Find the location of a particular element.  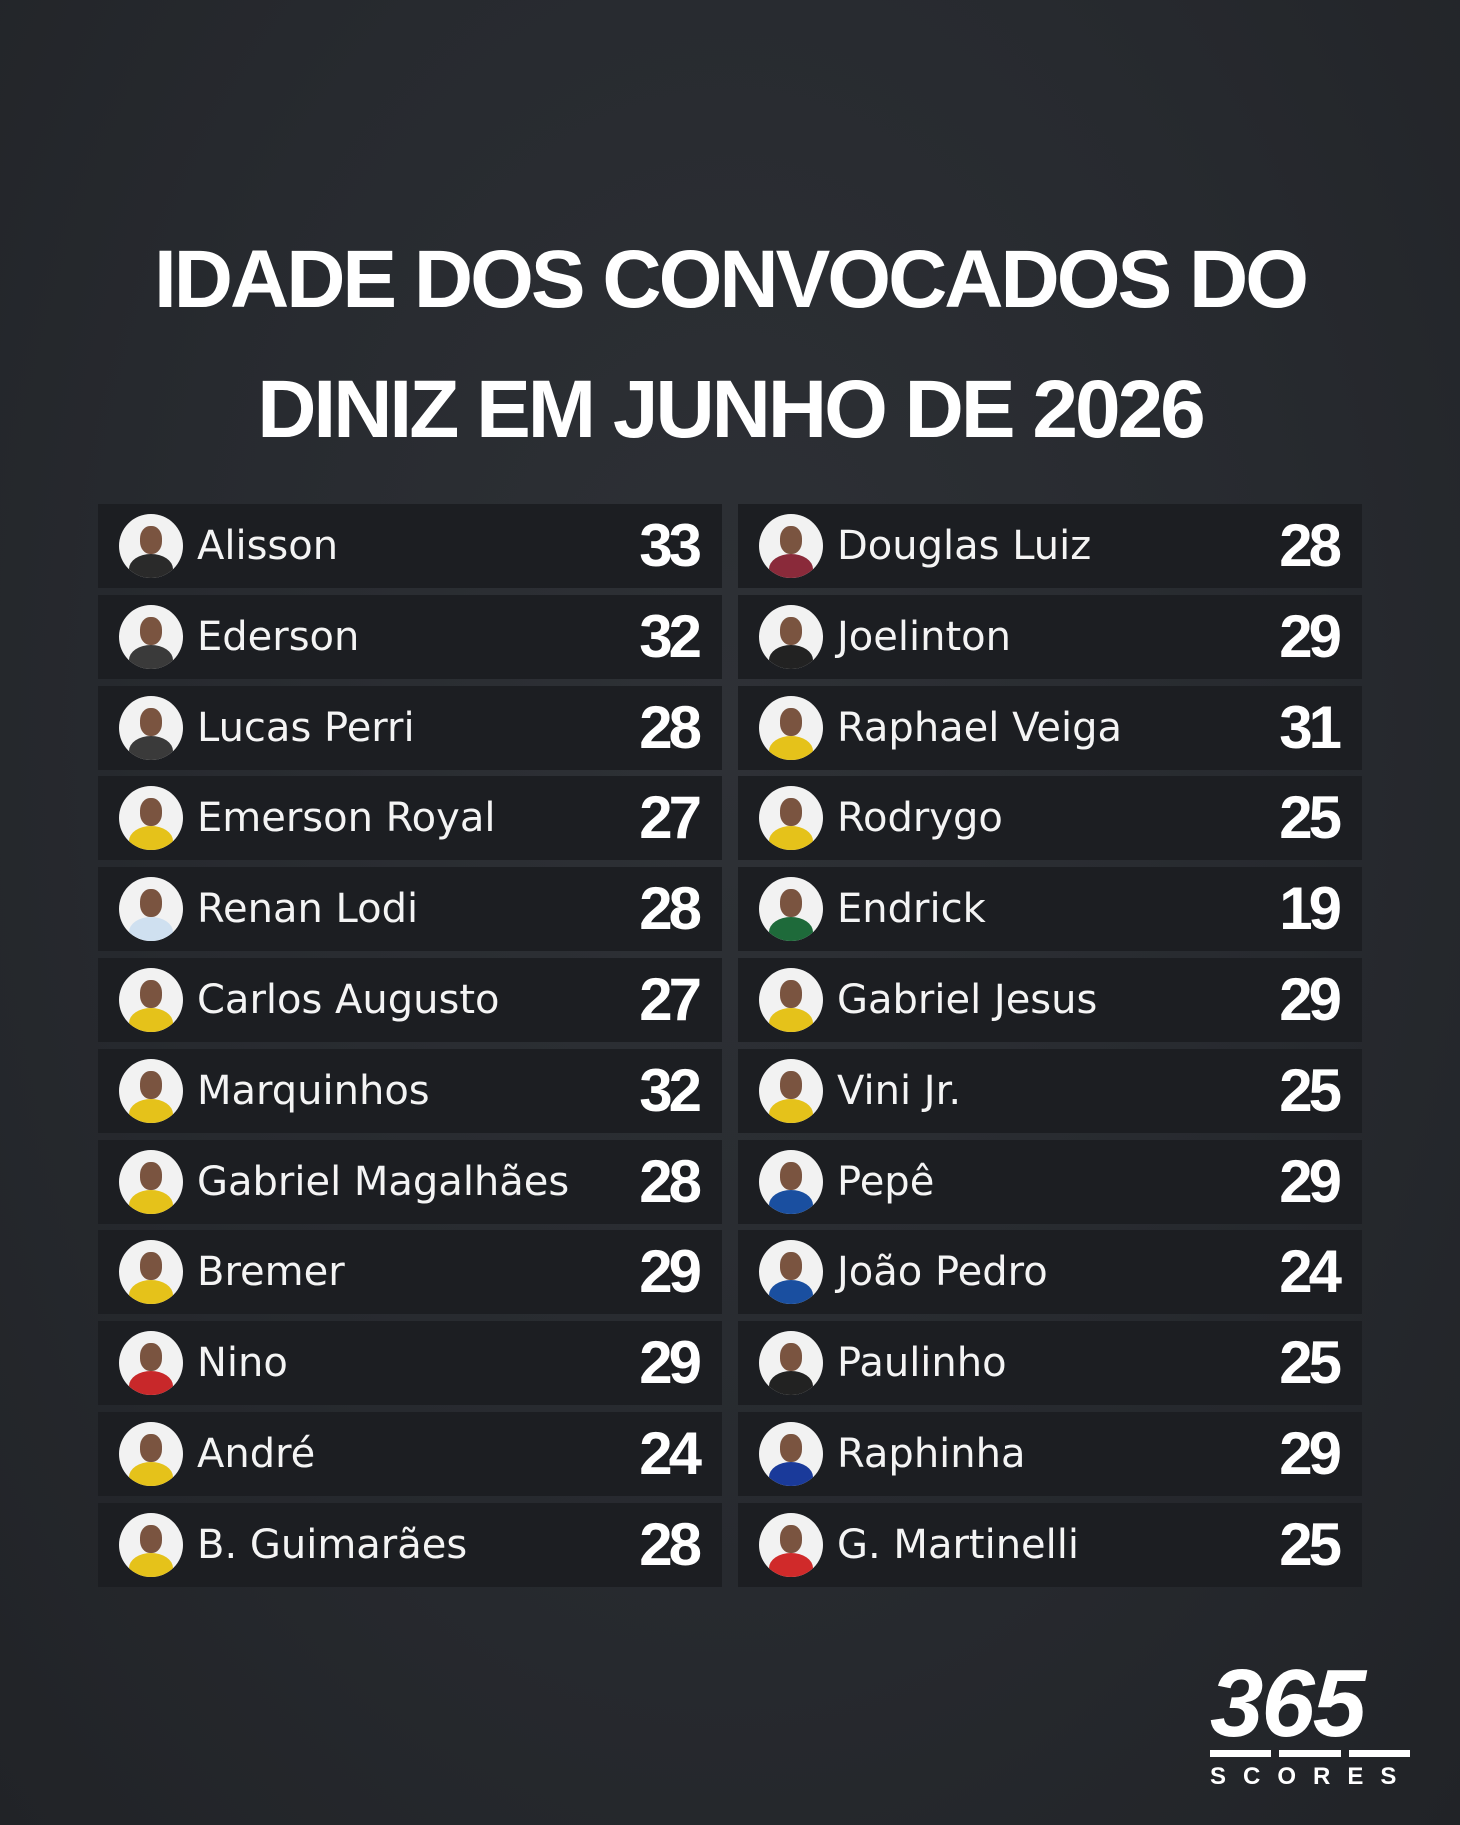

player-name: Nino is located at coordinates (242, 1363).